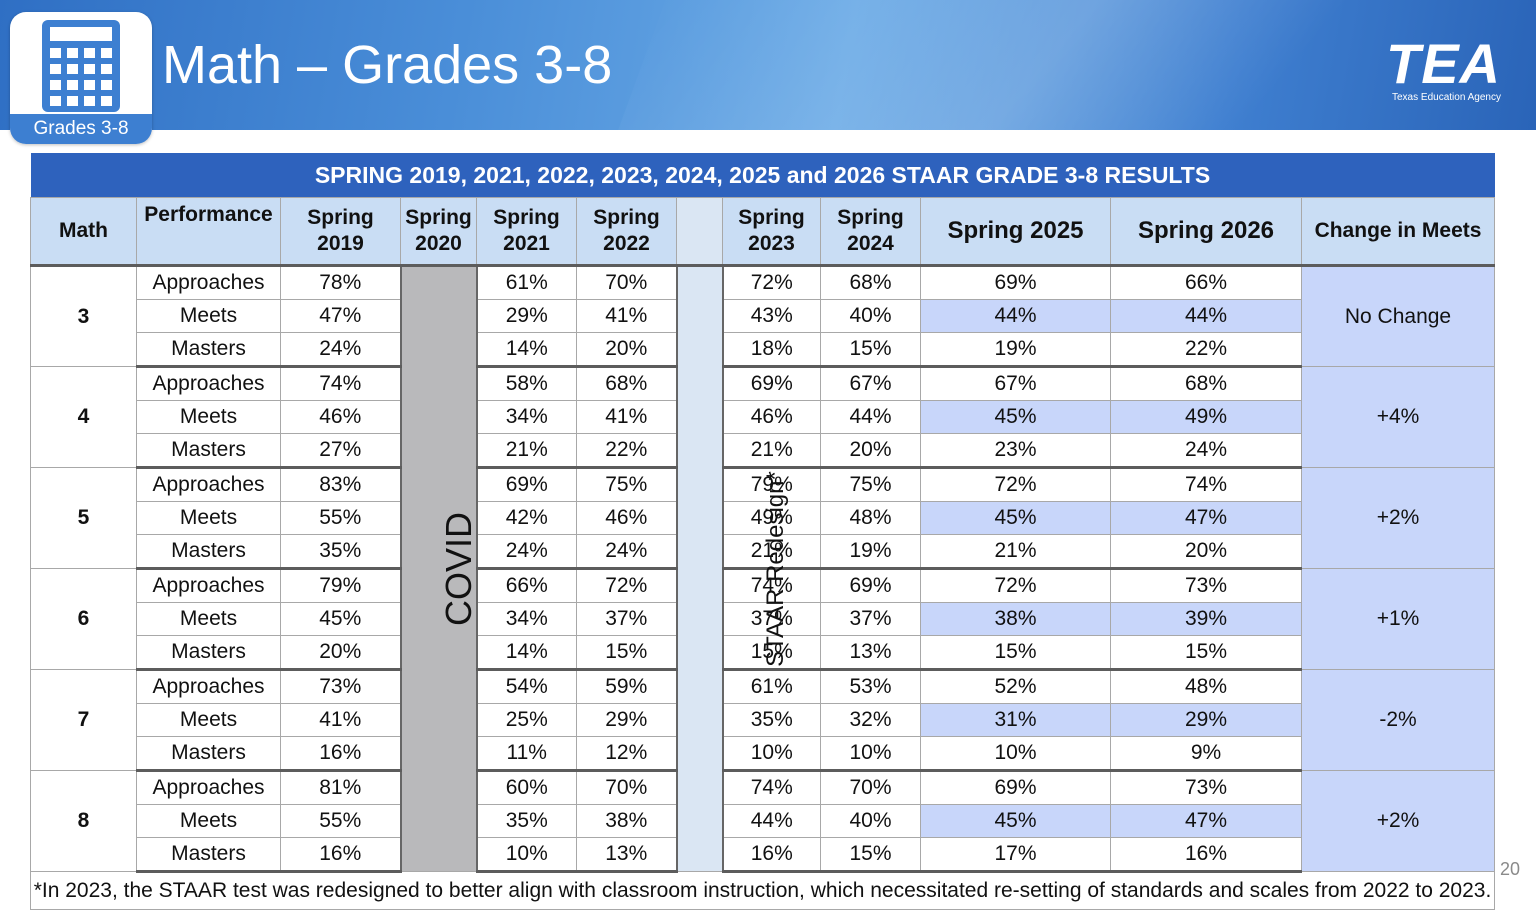  What do you see at coordinates (1015, 855) in the screenshot?
I see `value-2025-cell: 17%` at bounding box center [1015, 855].